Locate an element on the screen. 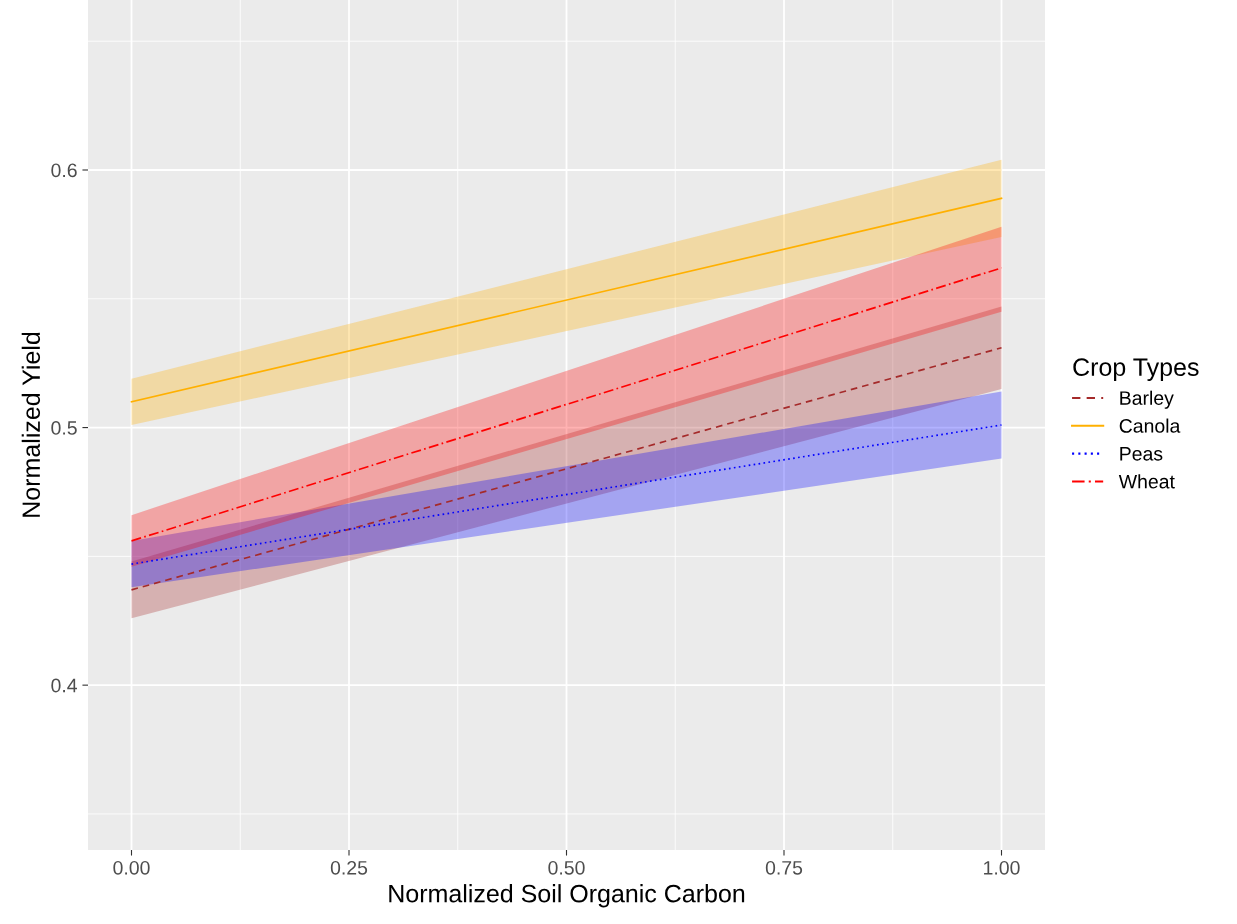 The height and width of the screenshot is (924, 1237). x-tick-label: 0.25 is located at coordinates (349, 867).